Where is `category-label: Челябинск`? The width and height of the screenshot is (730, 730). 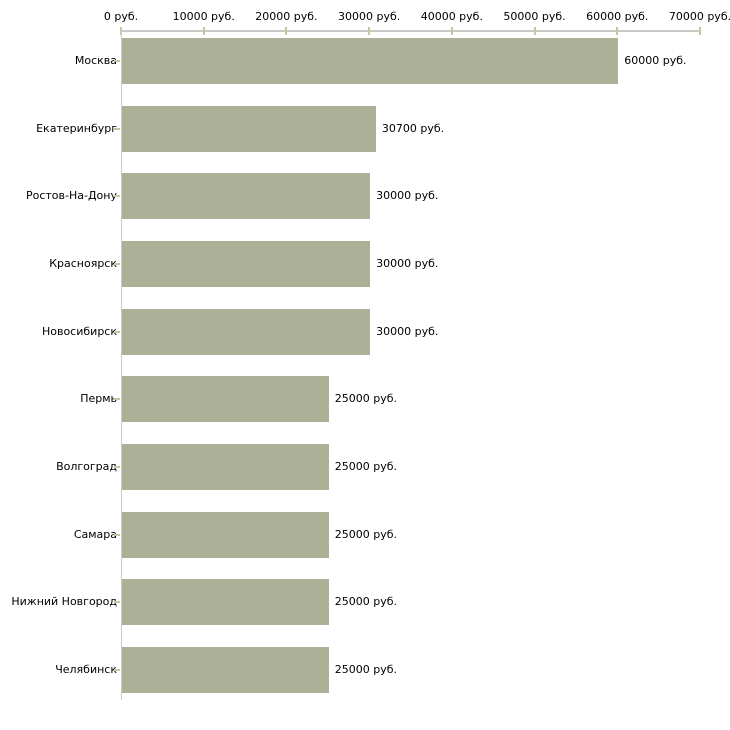 category-label: Челябинск is located at coordinates (86, 670).